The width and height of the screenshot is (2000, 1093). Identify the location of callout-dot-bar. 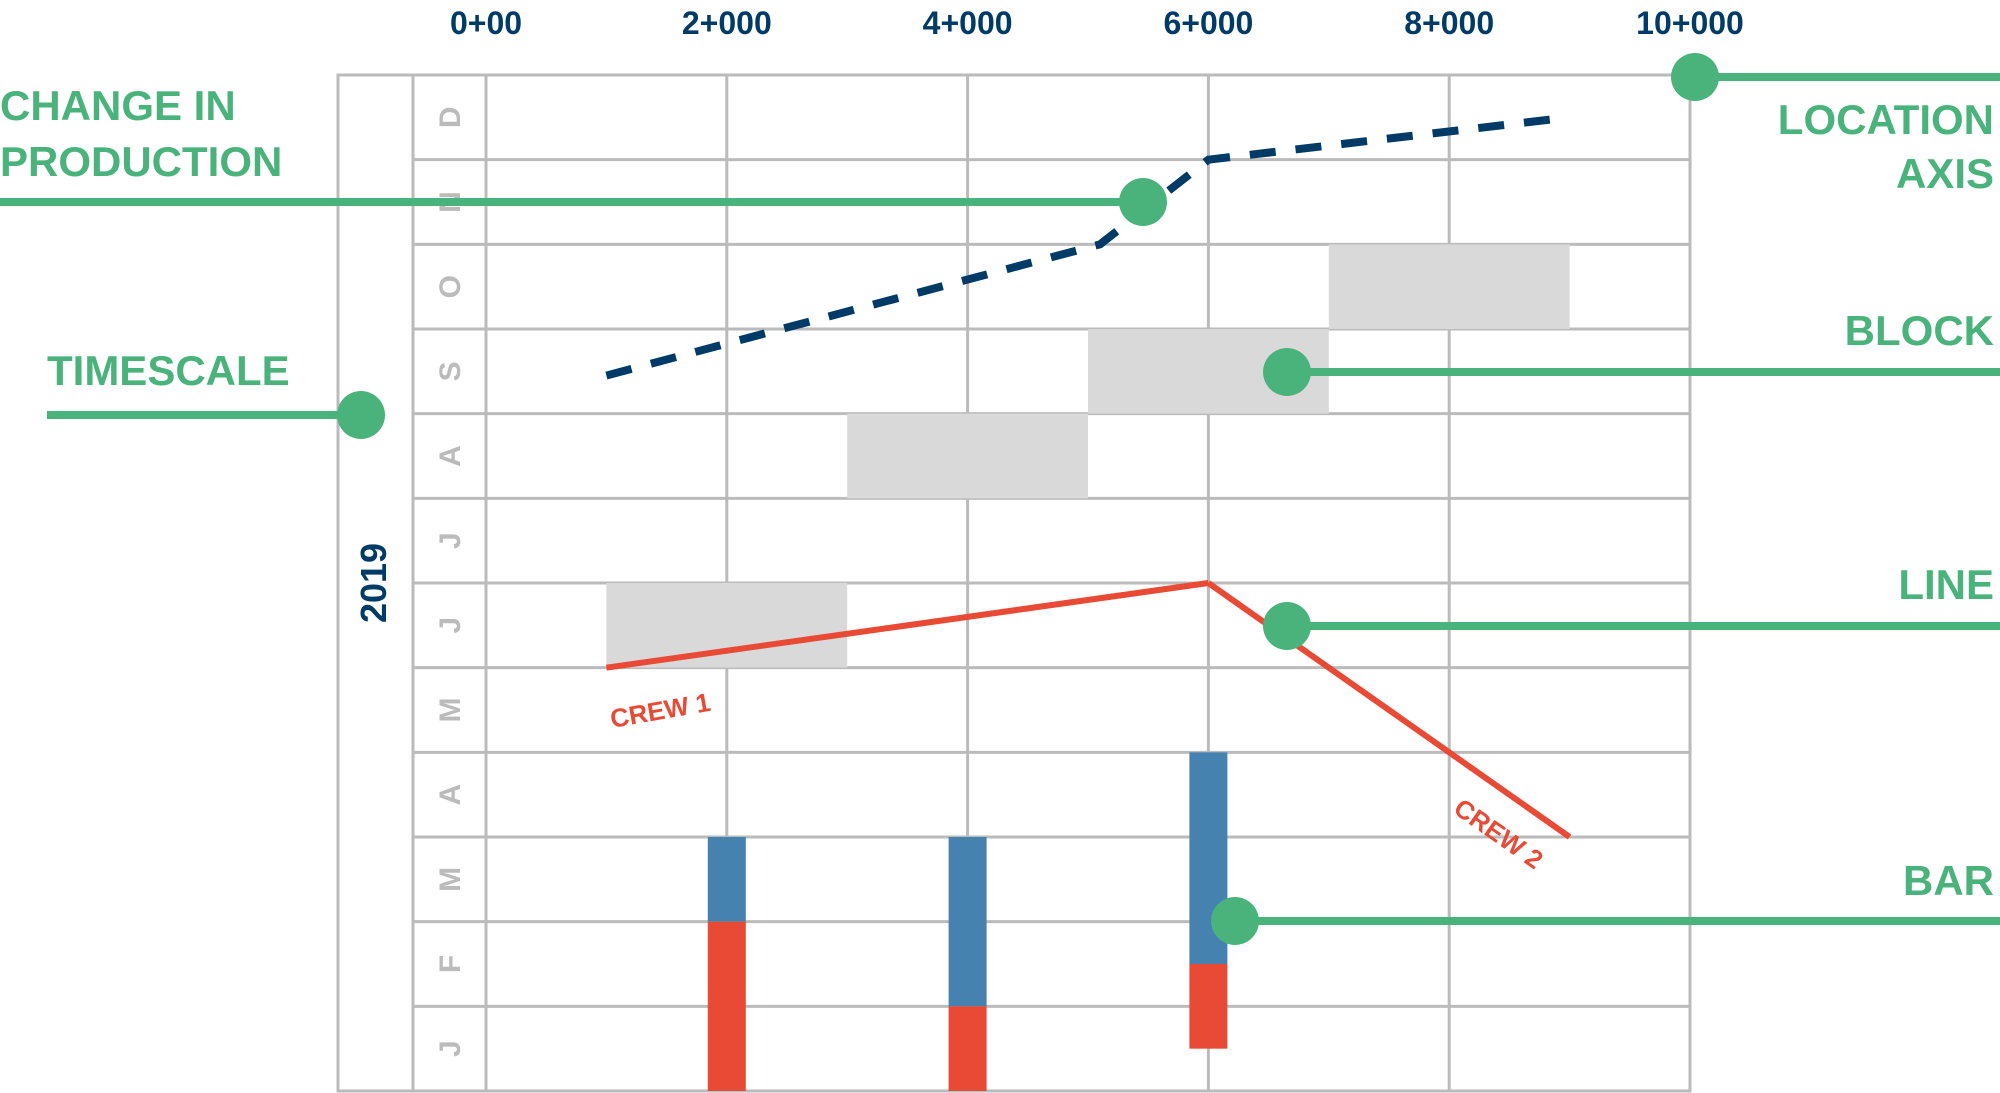
(1235, 921).